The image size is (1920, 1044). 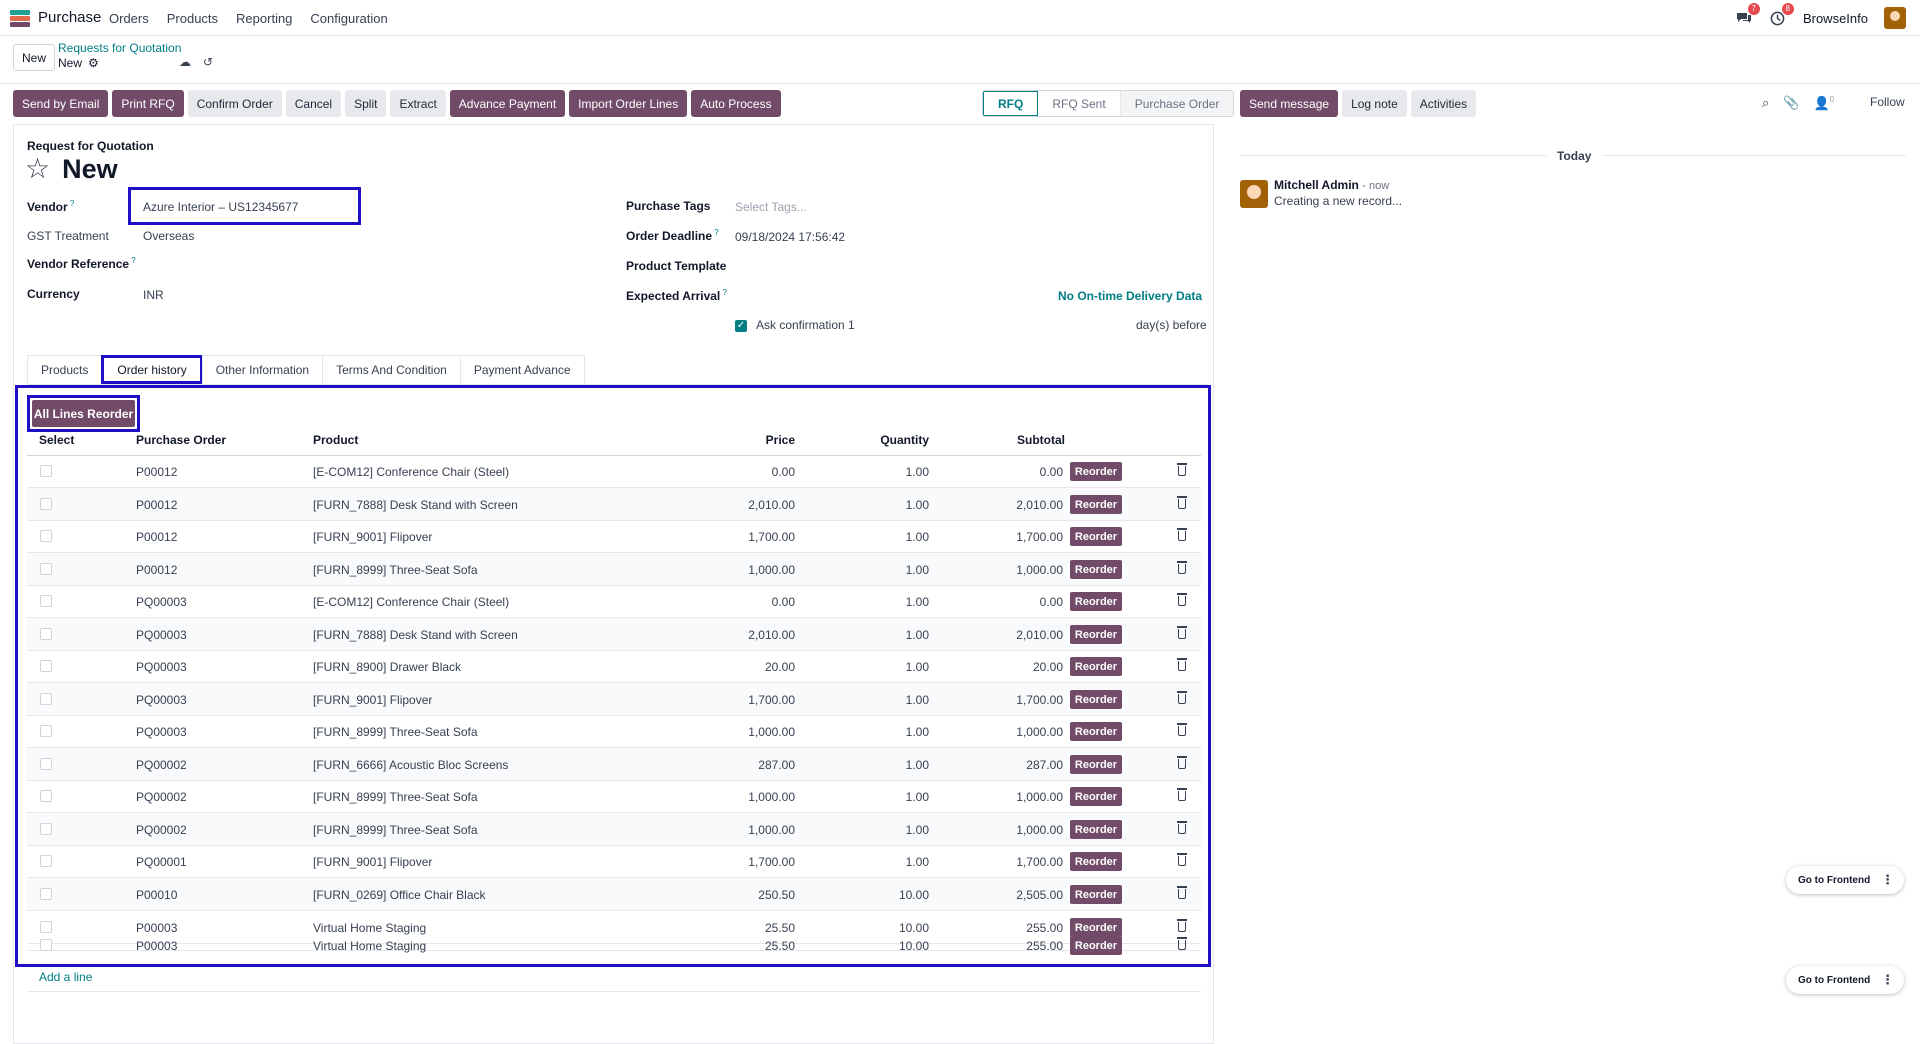 I want to click on tab-products: Products, so click(x=65, y=369).